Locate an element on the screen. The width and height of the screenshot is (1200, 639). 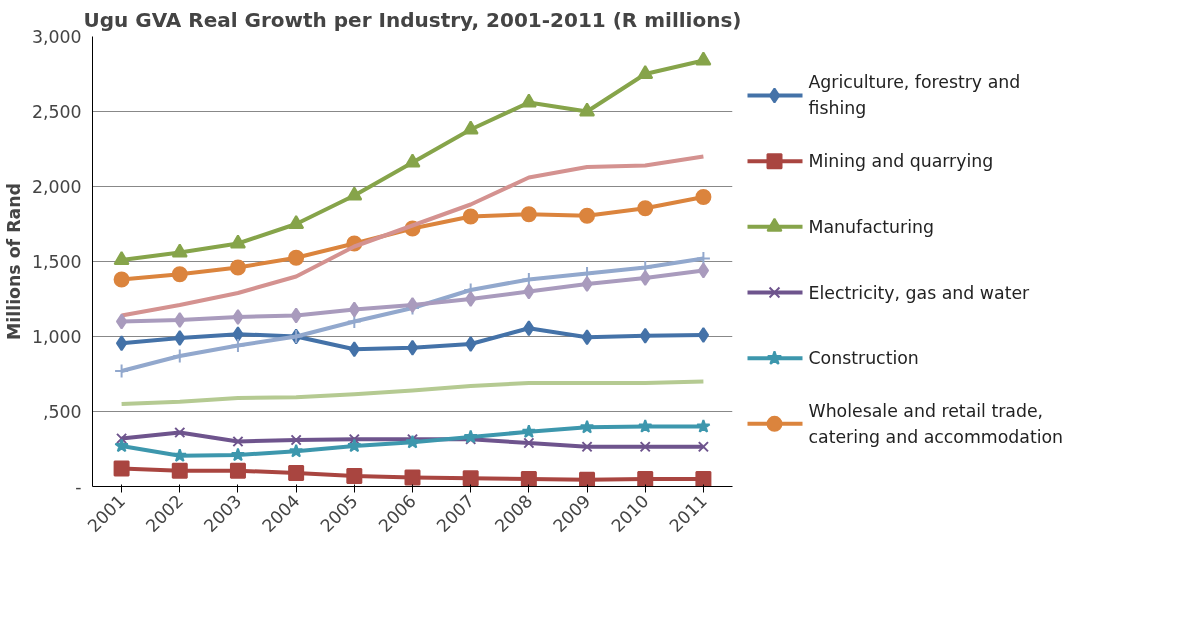
y-tick-label: - is located at coordinates (78, 487).